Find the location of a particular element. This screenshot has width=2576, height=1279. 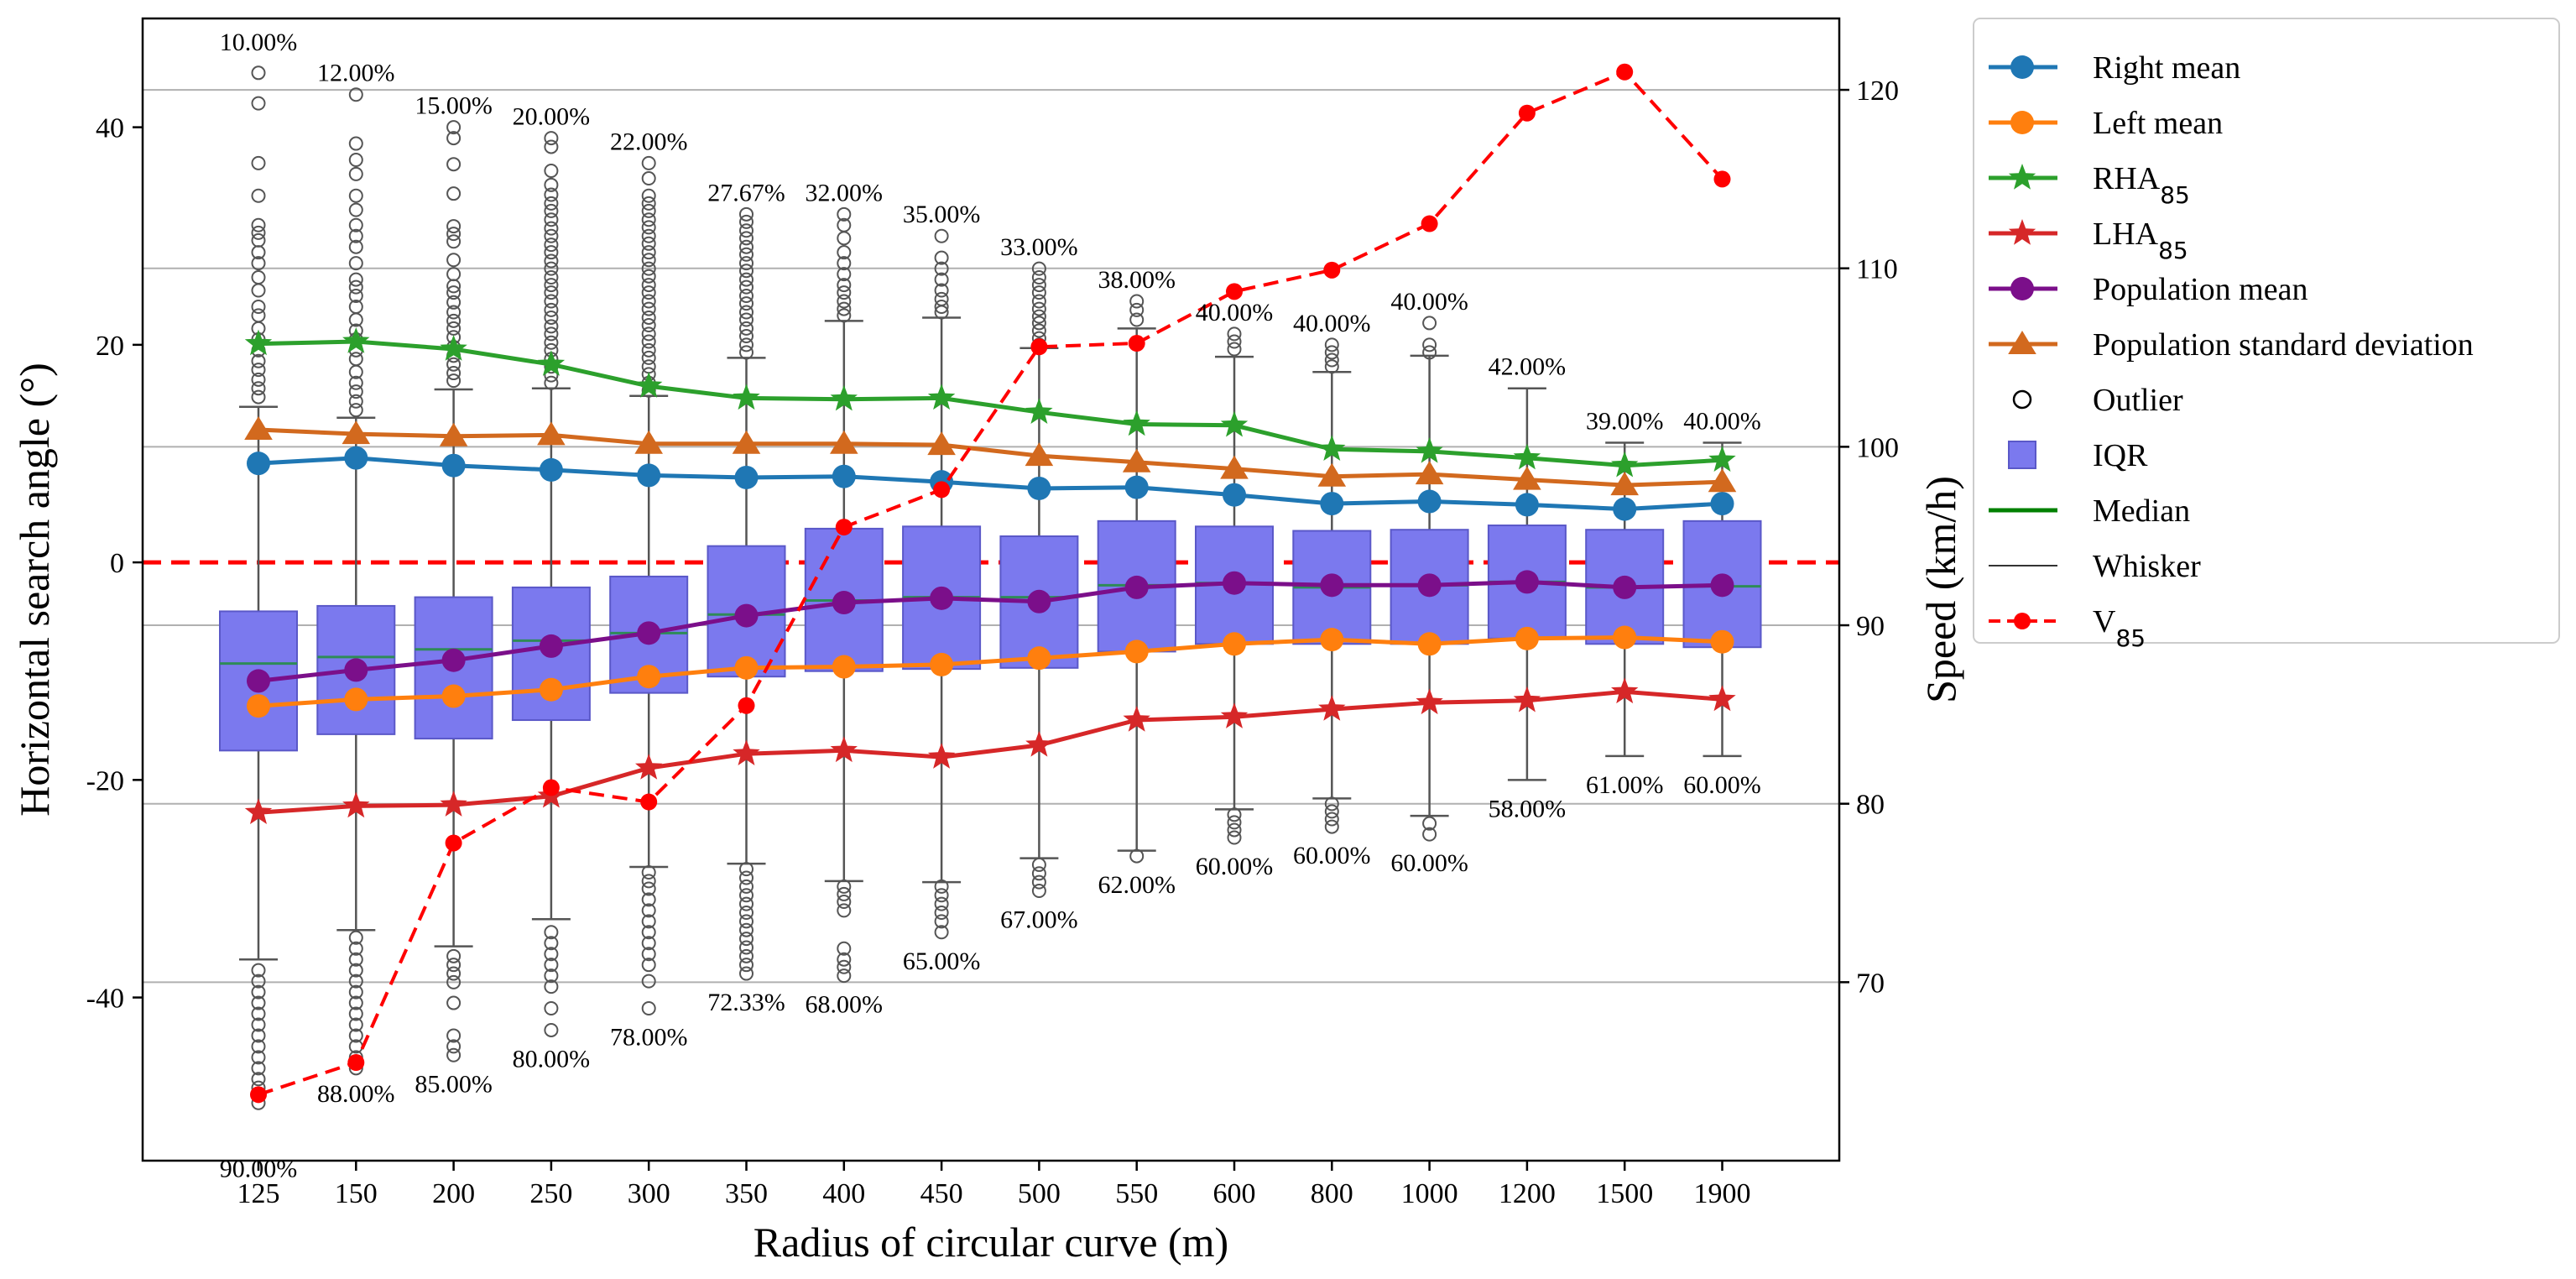

percent-label-lower: 88.00% is located at coordinates (356, 1094).